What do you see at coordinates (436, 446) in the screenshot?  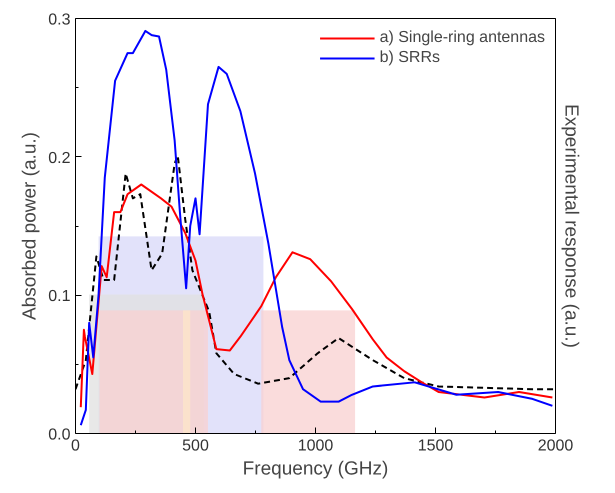 I see `x-tick-label: 1500` at bounding box center [436, 446].